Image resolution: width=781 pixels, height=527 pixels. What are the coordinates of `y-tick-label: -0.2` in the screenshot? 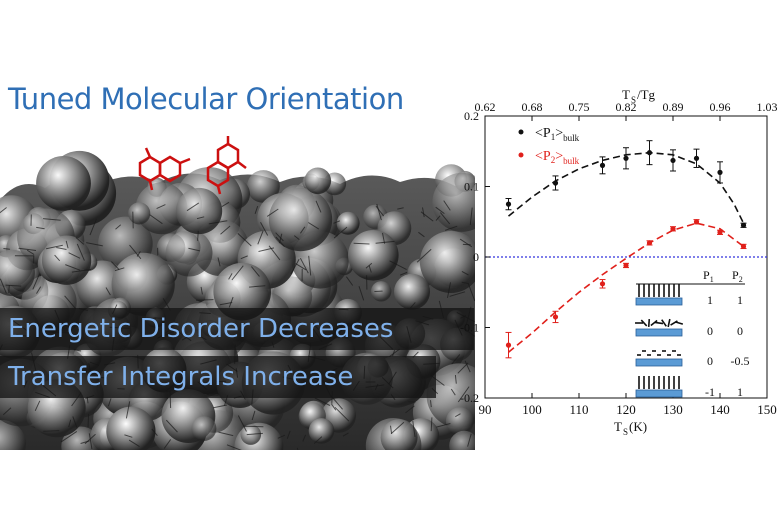 It's located at (469, 398).